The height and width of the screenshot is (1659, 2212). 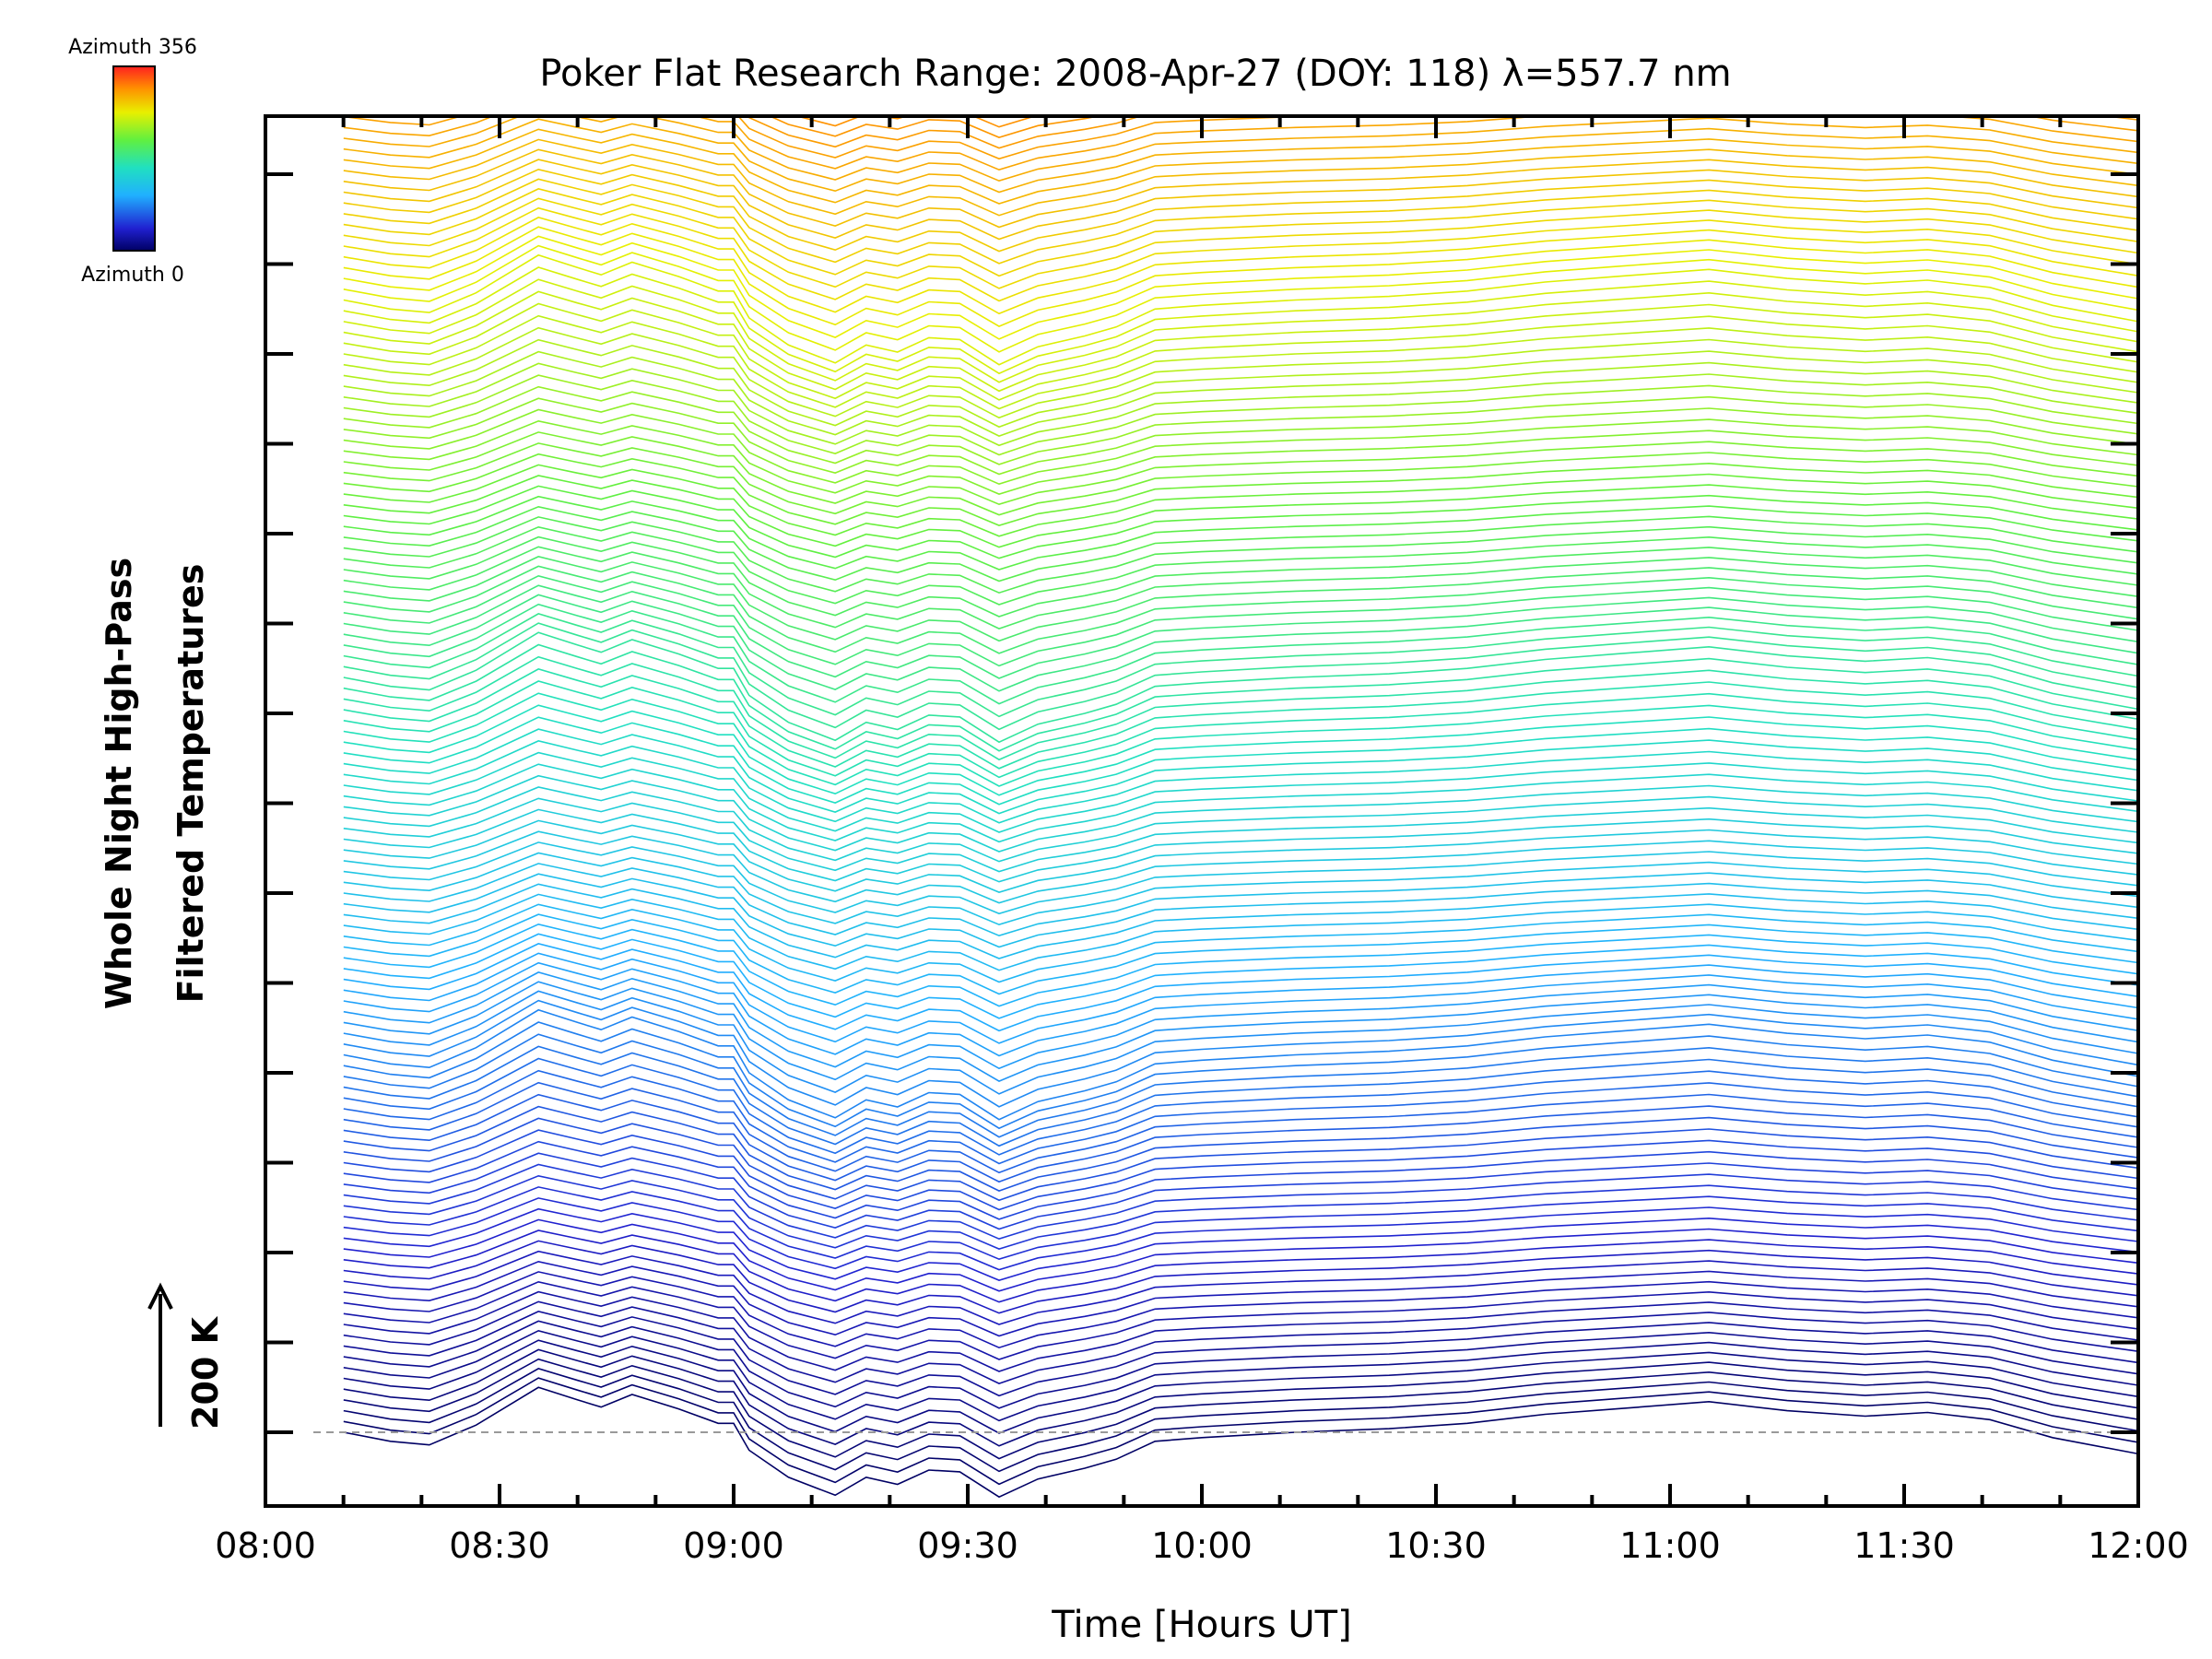 I want to click on colorbar: Azimuth 356 Azimuth 0, so click(x=132, y=161).